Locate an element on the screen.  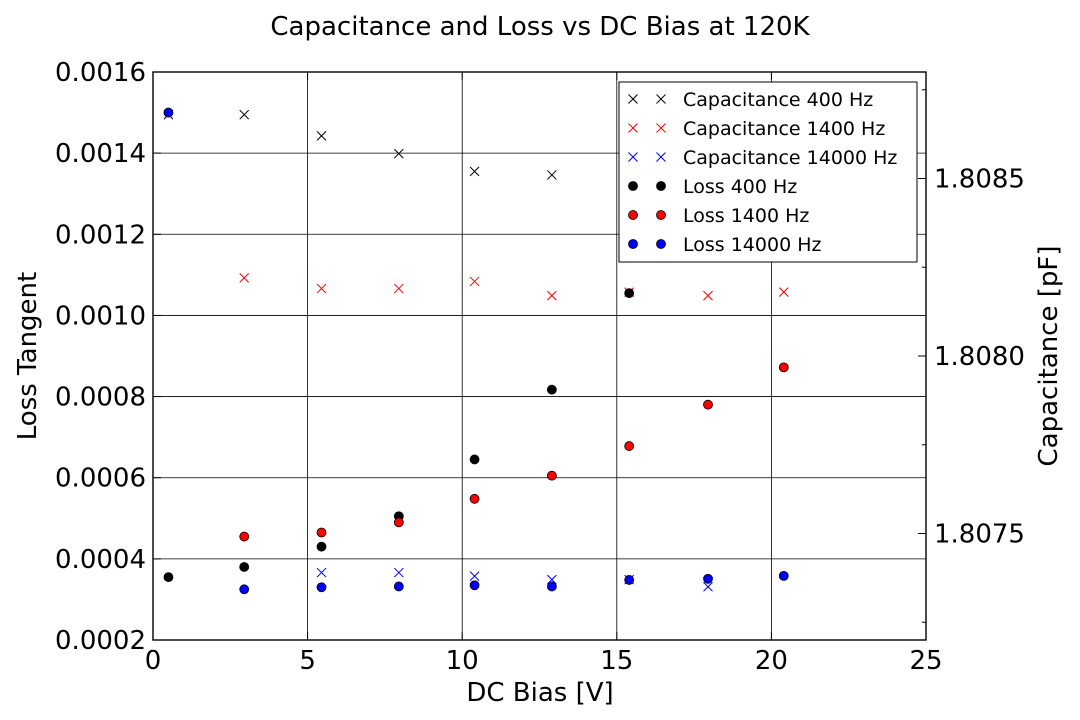
x-tick-label: 5 is located at coordinates (307, 661).